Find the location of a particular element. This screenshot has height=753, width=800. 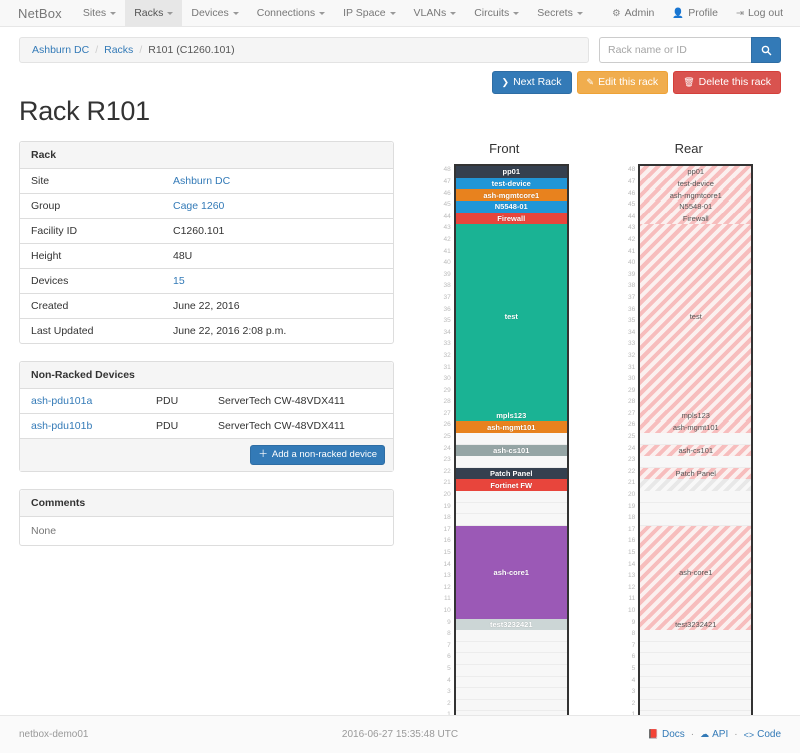

unit-number: 17 is located at coordinates (632, 529).